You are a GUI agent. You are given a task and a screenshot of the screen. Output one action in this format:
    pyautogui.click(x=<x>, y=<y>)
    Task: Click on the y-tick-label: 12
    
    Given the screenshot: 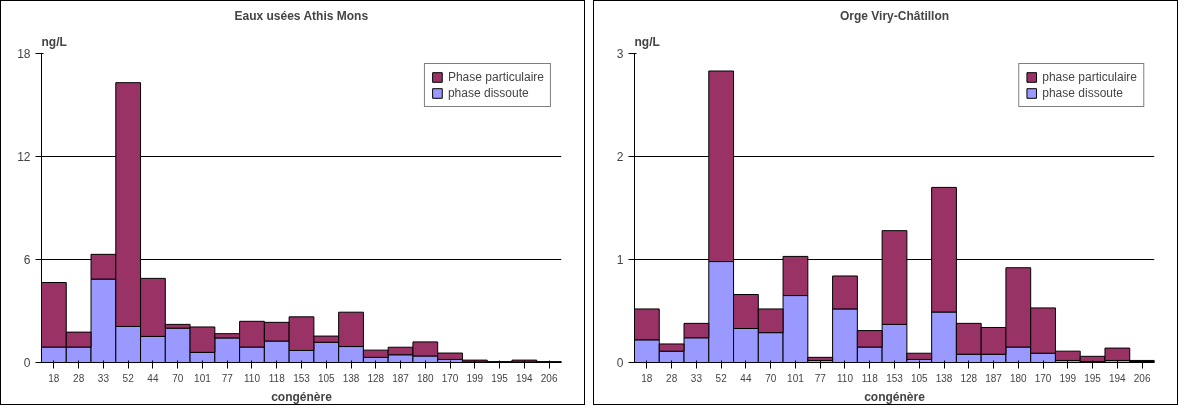 What is the action you would take?
    pyautogui.click(x=24, y=157)
    